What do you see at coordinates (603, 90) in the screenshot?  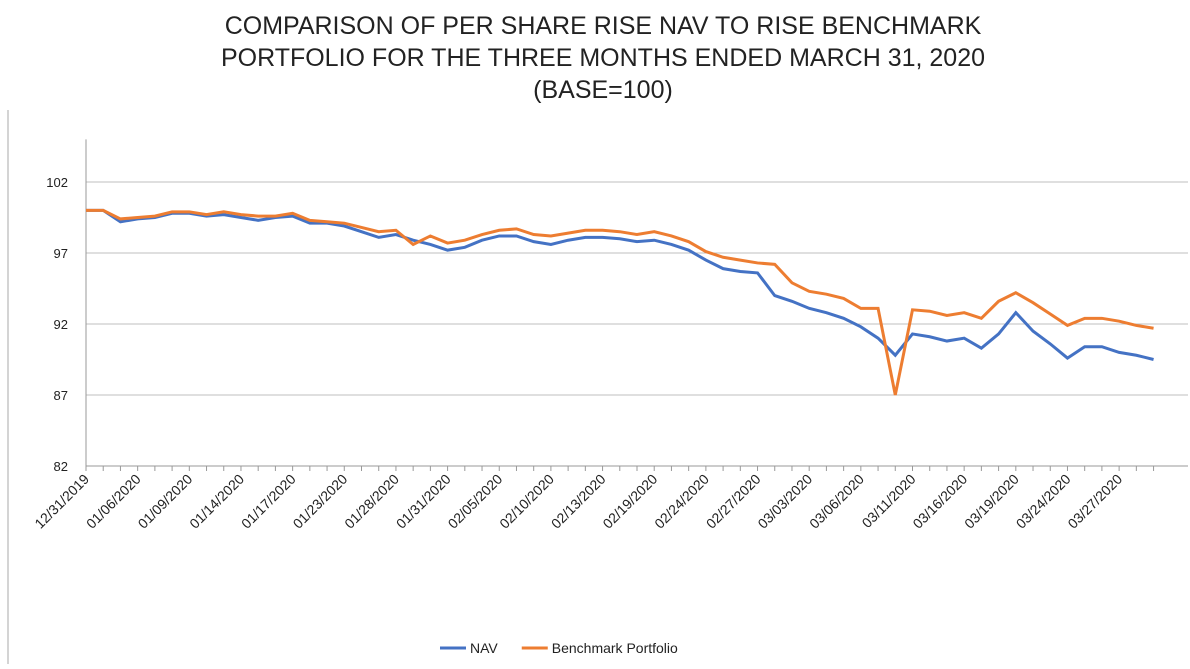 I see `chart-title: (BASE=100)` at bounding box center [603, 90].